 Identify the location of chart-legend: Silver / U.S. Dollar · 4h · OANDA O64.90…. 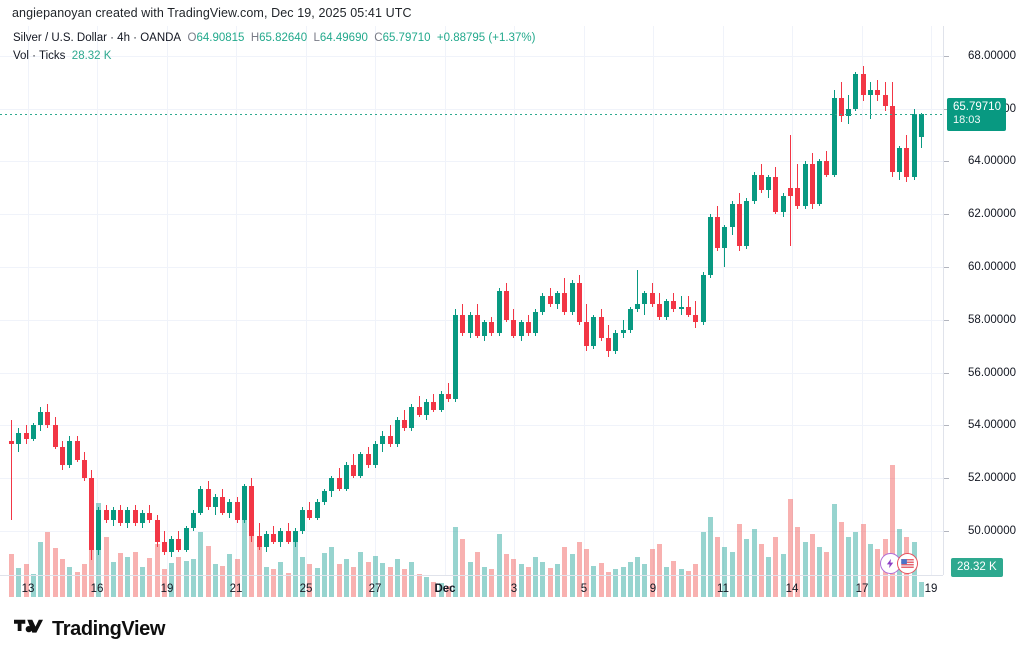
(274, 47).